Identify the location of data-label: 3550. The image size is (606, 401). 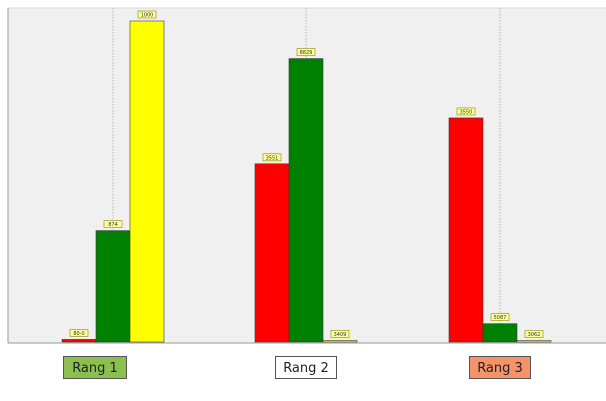
(466, 112).